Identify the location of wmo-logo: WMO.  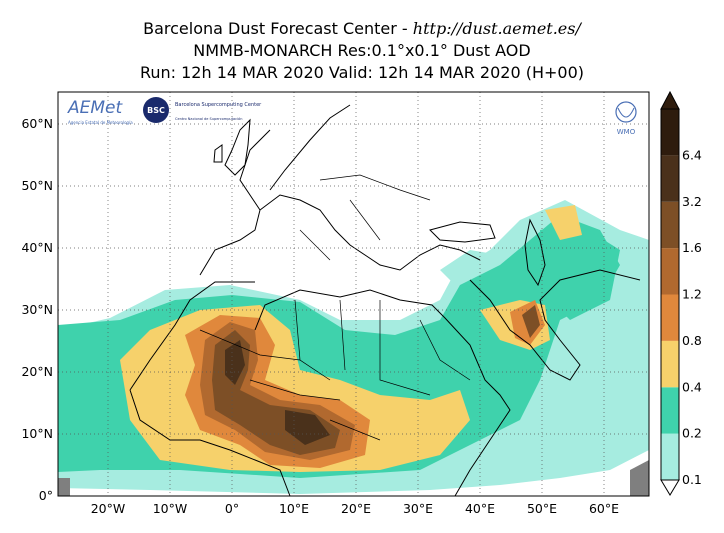
(626, 118).